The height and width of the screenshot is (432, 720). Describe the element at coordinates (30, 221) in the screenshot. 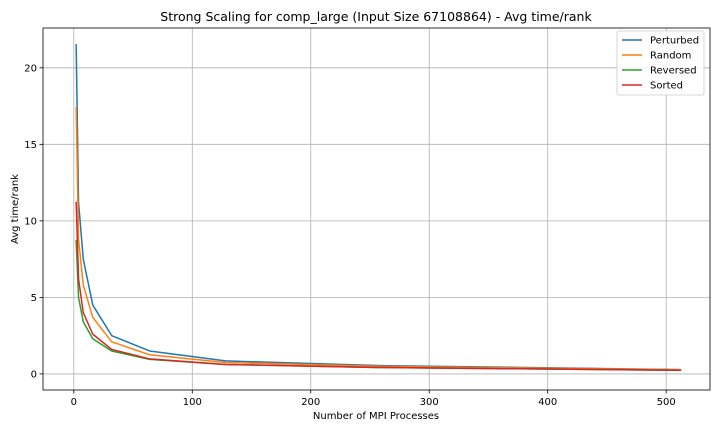

I see `y-tick-label: 10` at that location.